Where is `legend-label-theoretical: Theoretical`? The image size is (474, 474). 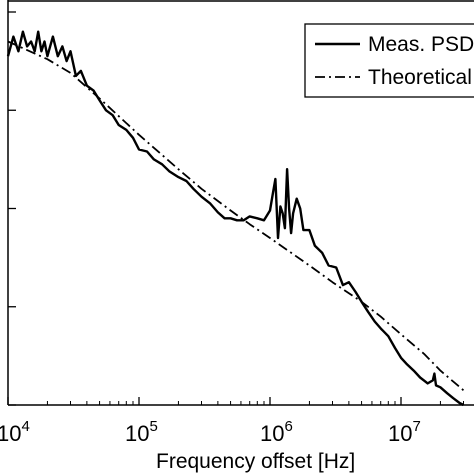
legend-label-theoretical: Theoretical is located at coordinates (420, 77).